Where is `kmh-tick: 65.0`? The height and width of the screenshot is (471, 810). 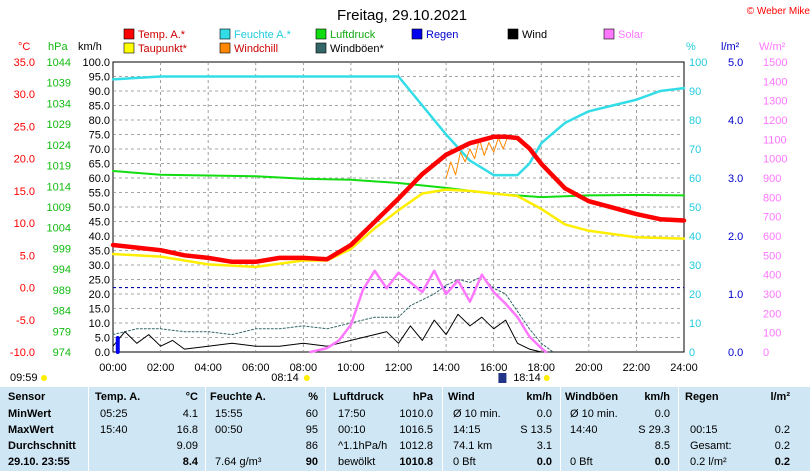 kmh-tick: 65.0 is located at coordinates (99, 165).